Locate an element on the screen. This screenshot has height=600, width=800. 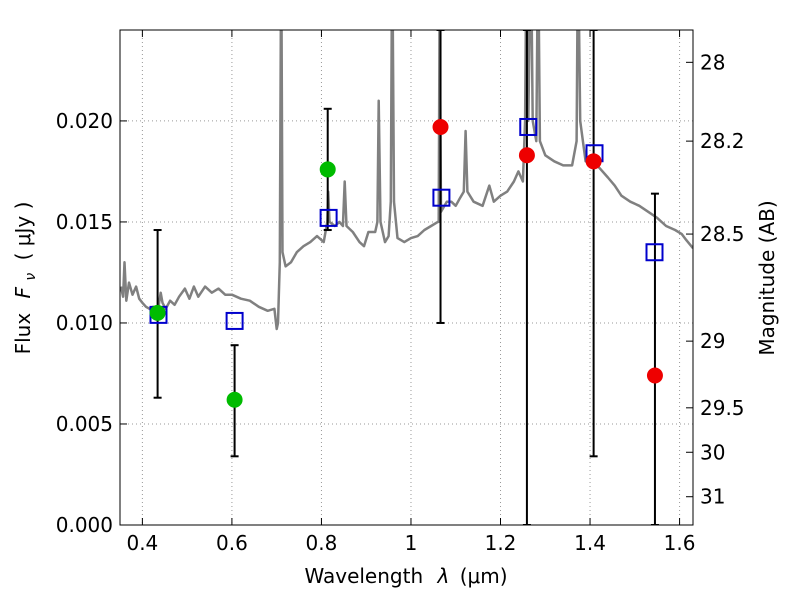
mag-tick-label: 28.2 is located at coordinates (722, 141).